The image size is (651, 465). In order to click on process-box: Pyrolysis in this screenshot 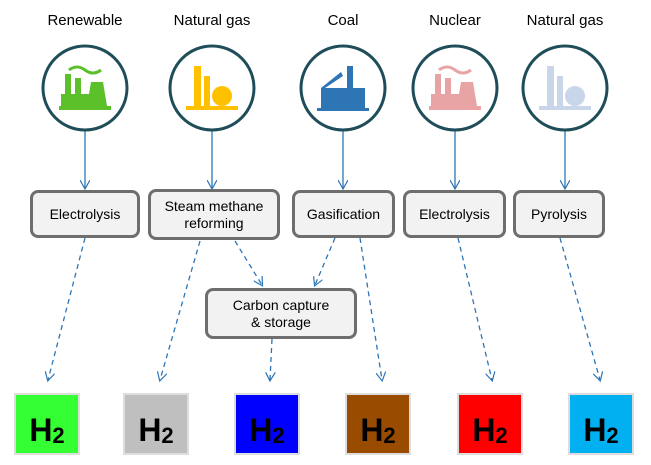, I will do `click(559, 214)`.